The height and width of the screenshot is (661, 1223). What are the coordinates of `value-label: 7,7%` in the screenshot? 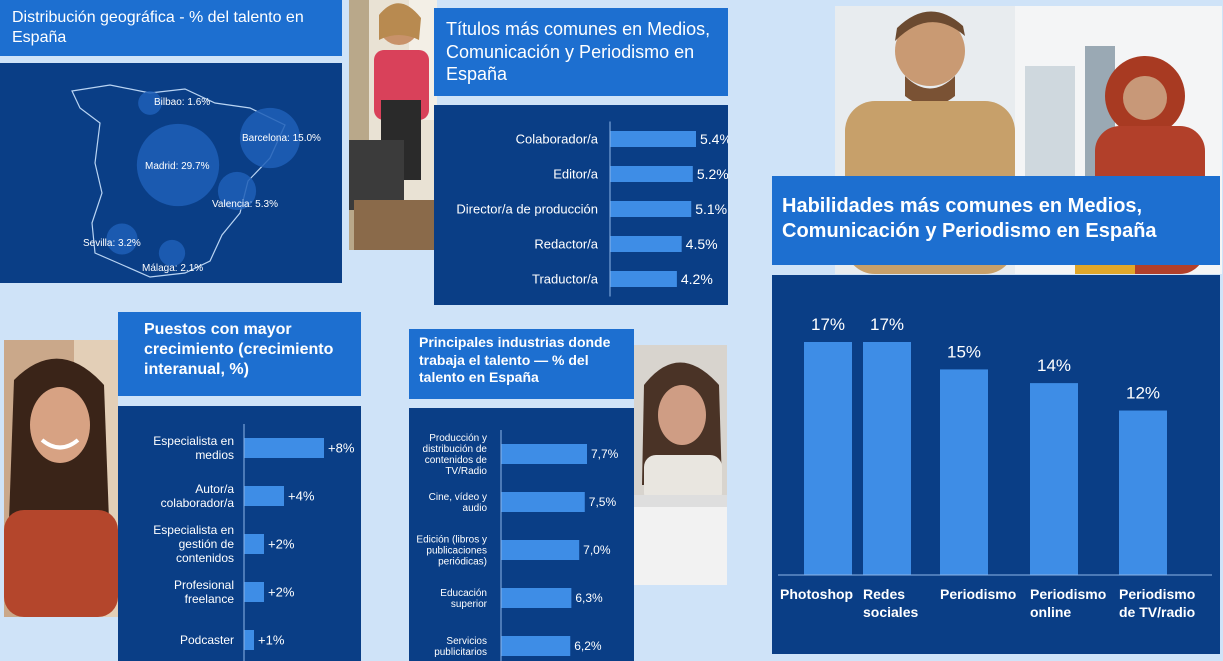 It's located at (605, 454).